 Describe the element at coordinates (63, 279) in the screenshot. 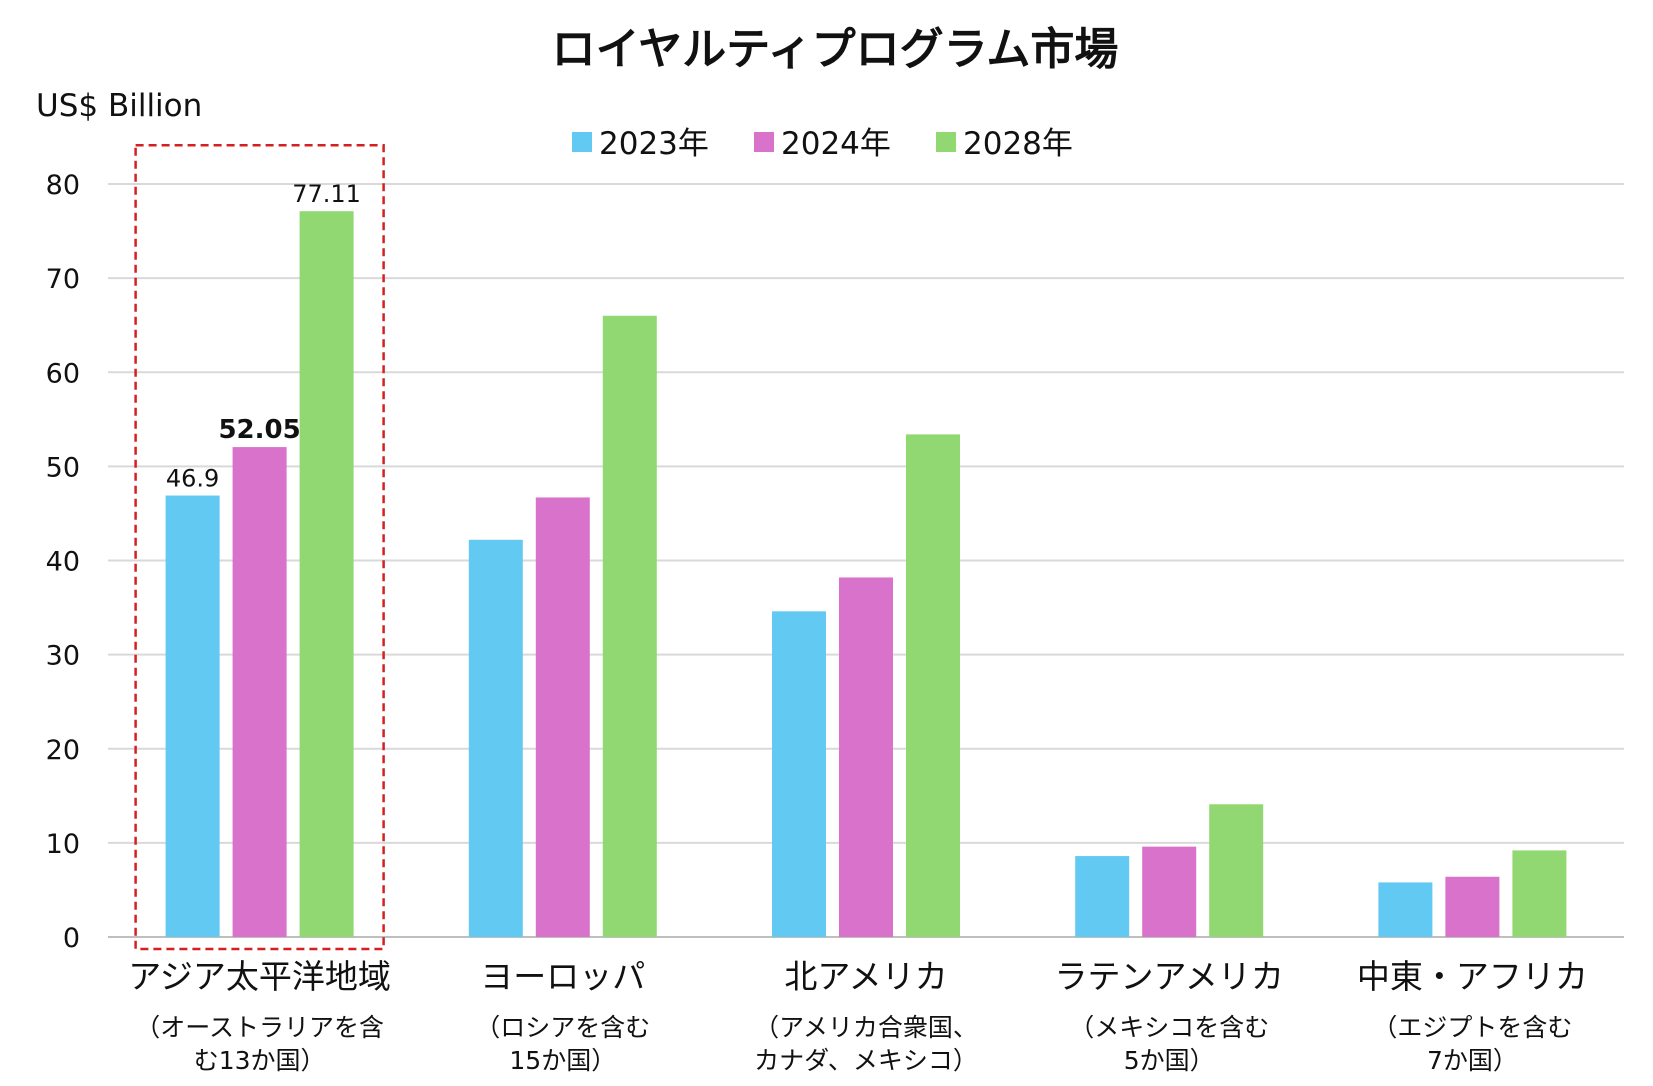

I see `y-tick-label: 70` at that location.